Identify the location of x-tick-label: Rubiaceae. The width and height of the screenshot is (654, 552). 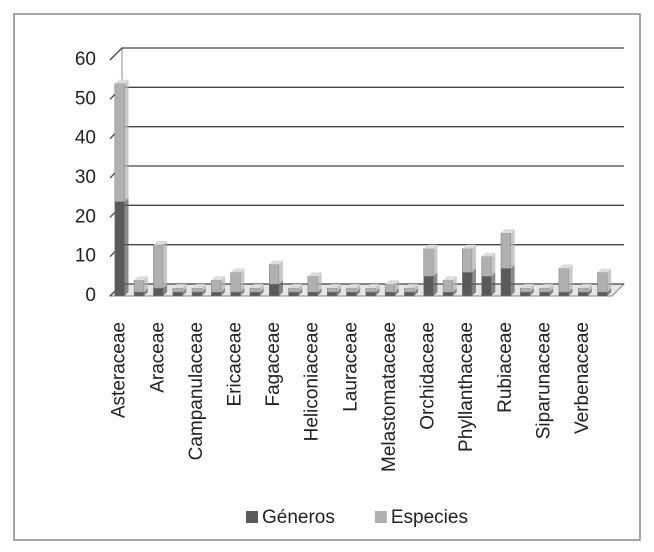
(505, 367).